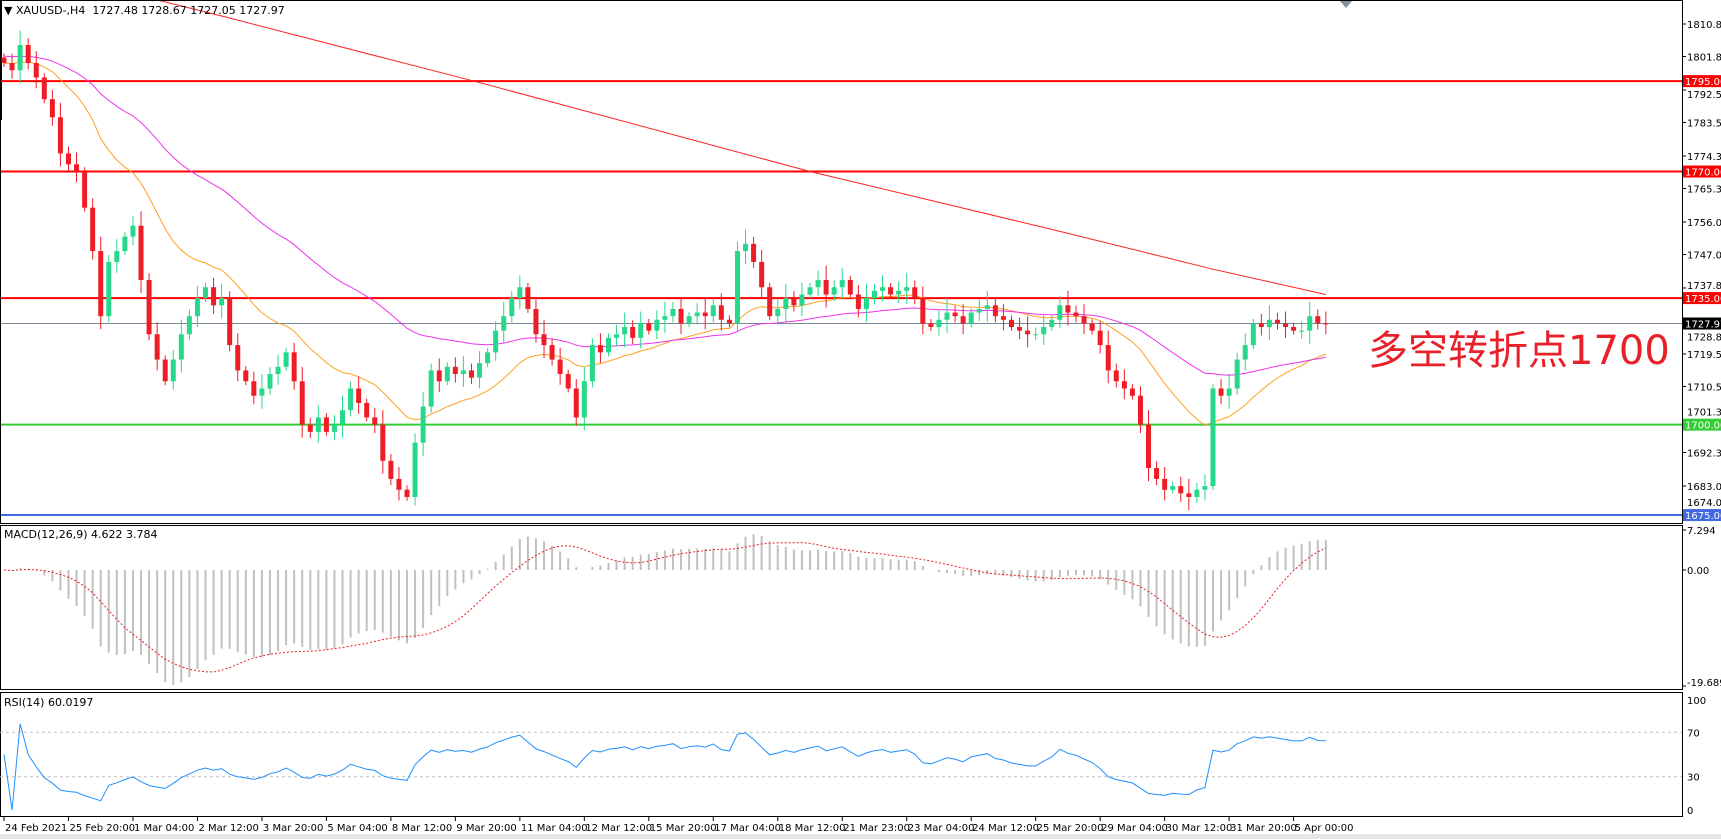 The height and width of the screenshot is (839, 1721). What do you see at coordinates (1696, 701) in the screenshot?
I see `rsi-tick-label: 100` at bounding box center [1696, 701].